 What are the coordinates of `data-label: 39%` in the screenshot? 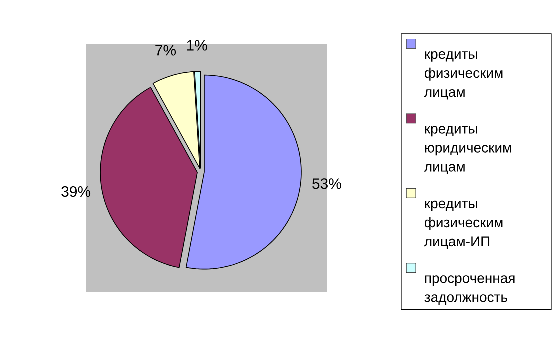 It's located at (76, 192).